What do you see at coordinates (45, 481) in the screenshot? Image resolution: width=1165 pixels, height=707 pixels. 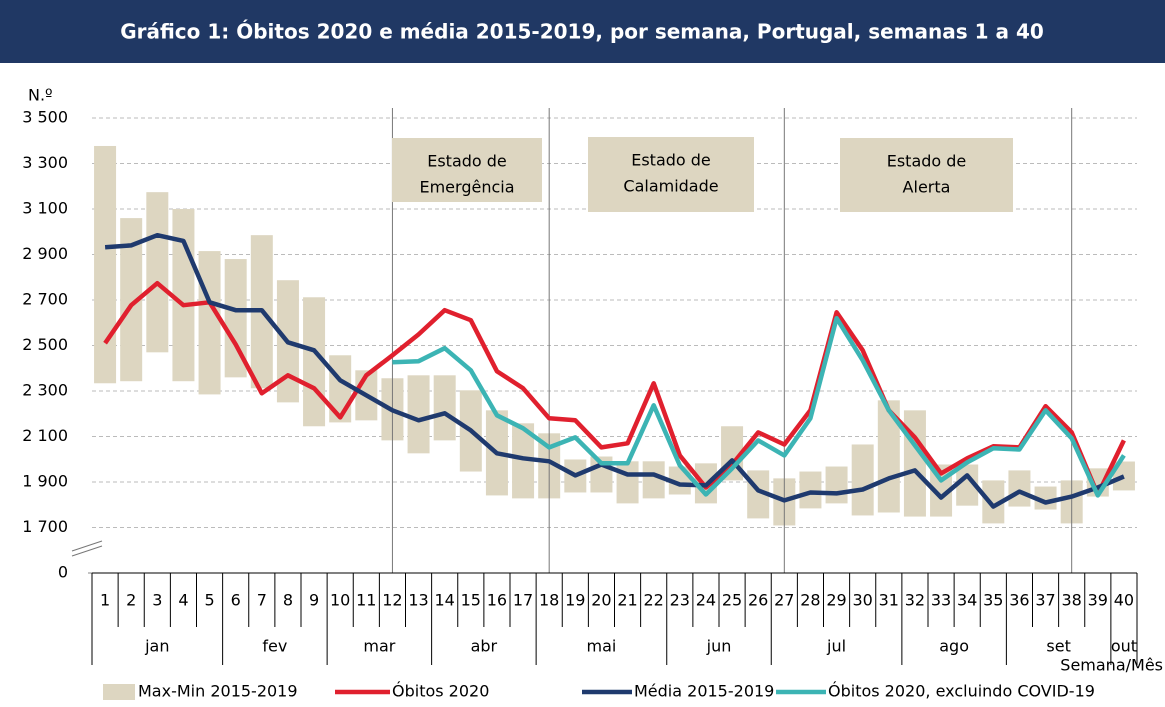 I see `y-tick-label: 1 900` at bounding box center [45, 481].